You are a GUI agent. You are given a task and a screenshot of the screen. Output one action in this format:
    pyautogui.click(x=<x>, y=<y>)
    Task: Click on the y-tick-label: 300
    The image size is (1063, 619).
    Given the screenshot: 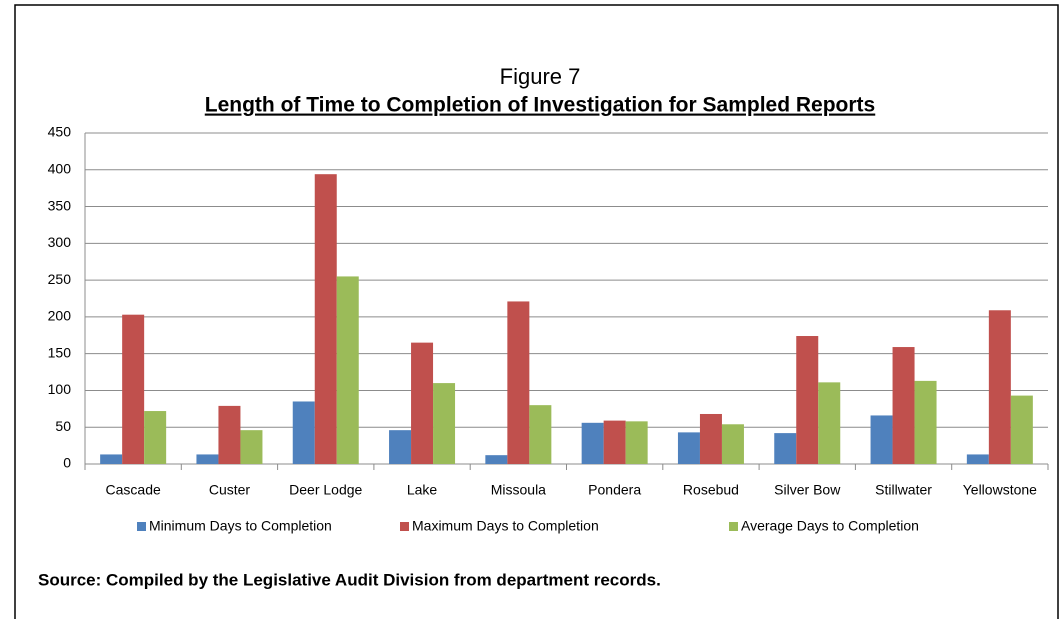 What is the action you would take?
    pyautogui.click(x=60, y=242)
    